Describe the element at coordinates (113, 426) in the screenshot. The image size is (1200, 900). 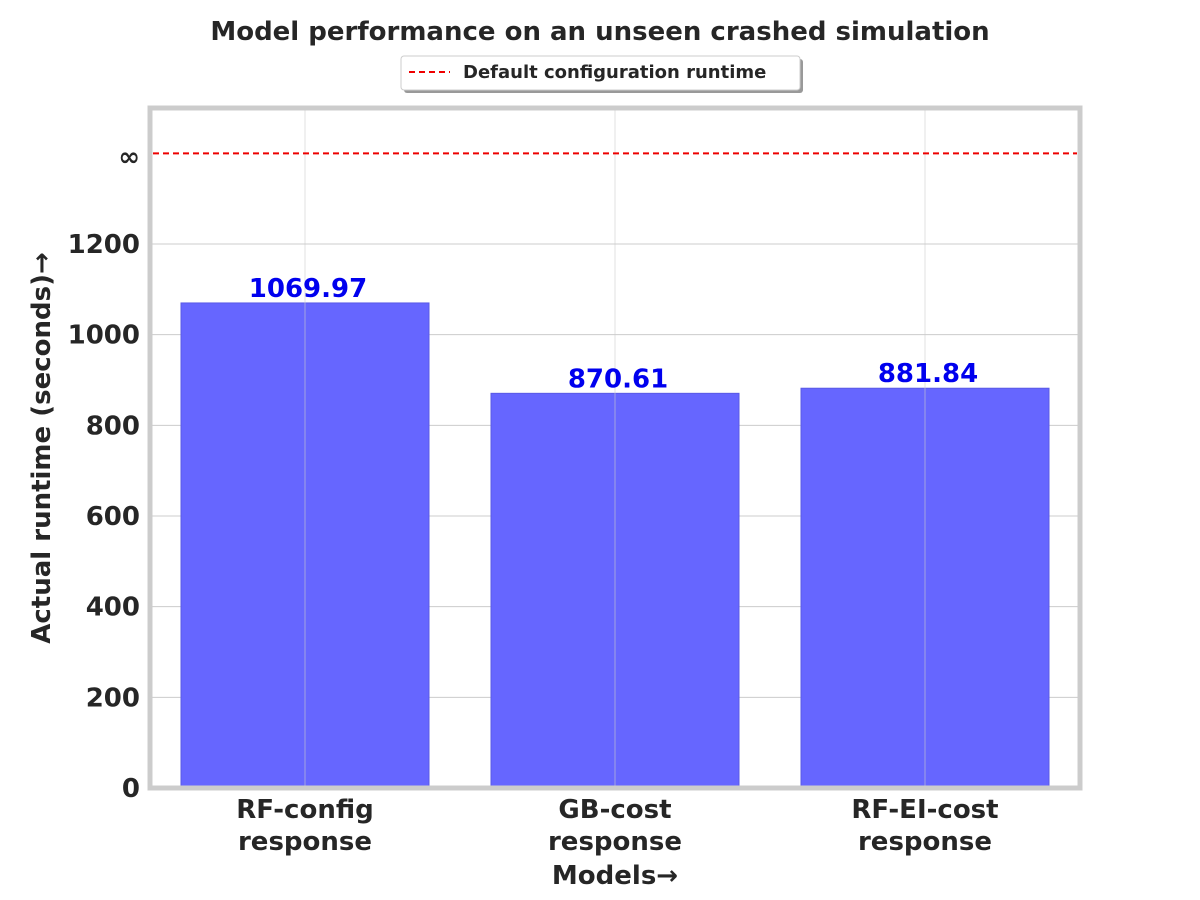
I see `y-tick-label: 800` at that location.